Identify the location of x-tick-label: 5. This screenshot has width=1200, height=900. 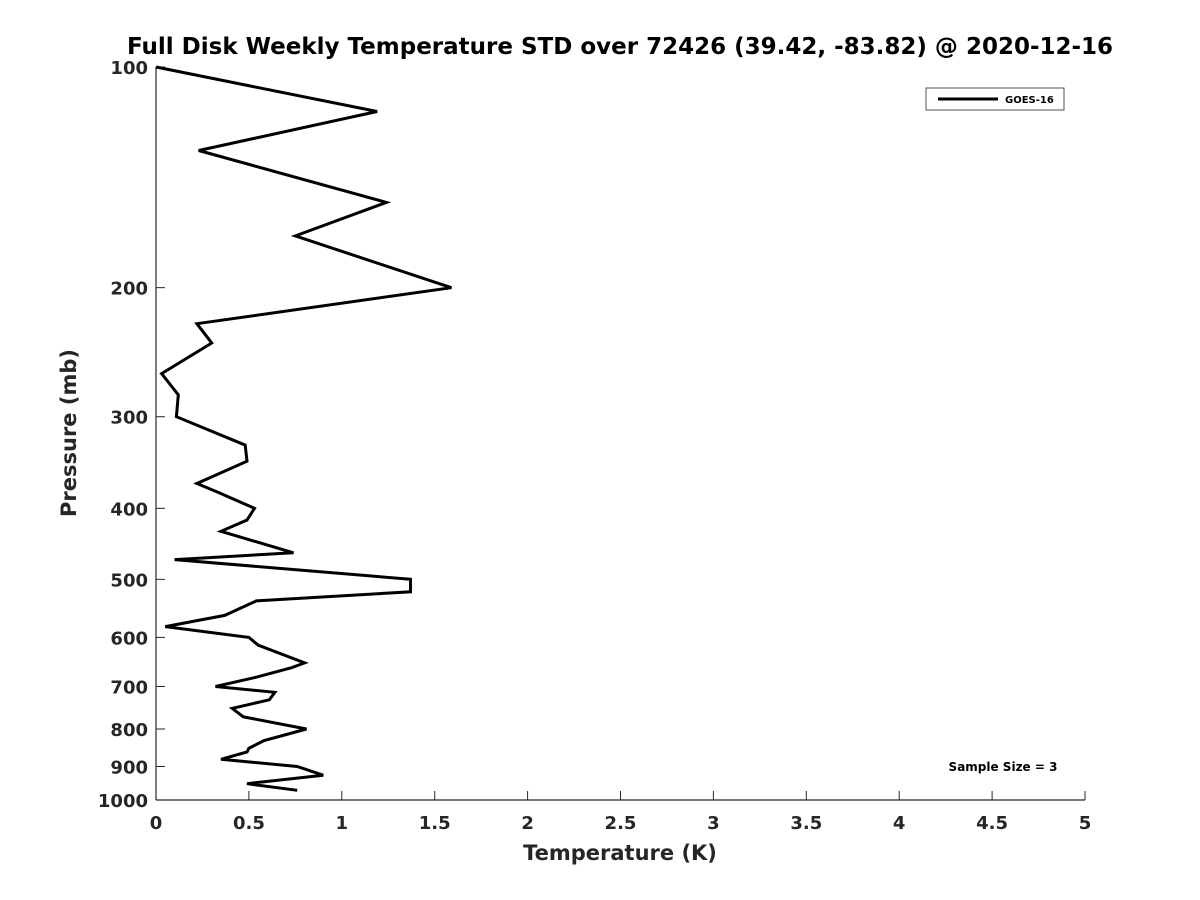
(1085, 823).